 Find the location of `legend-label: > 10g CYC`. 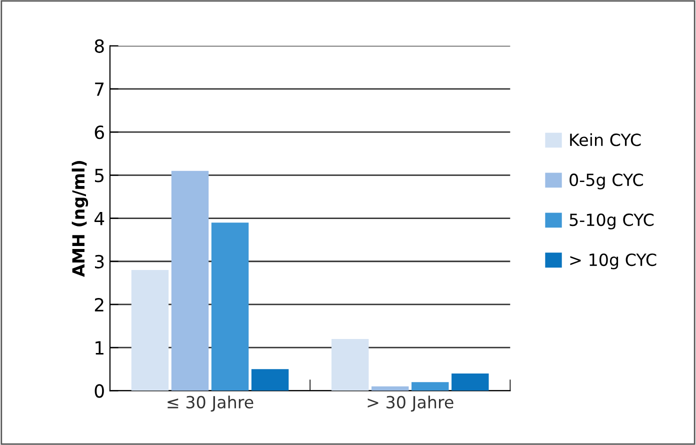

legend-label: > 10g CYC is located at coordinates (613, 261).